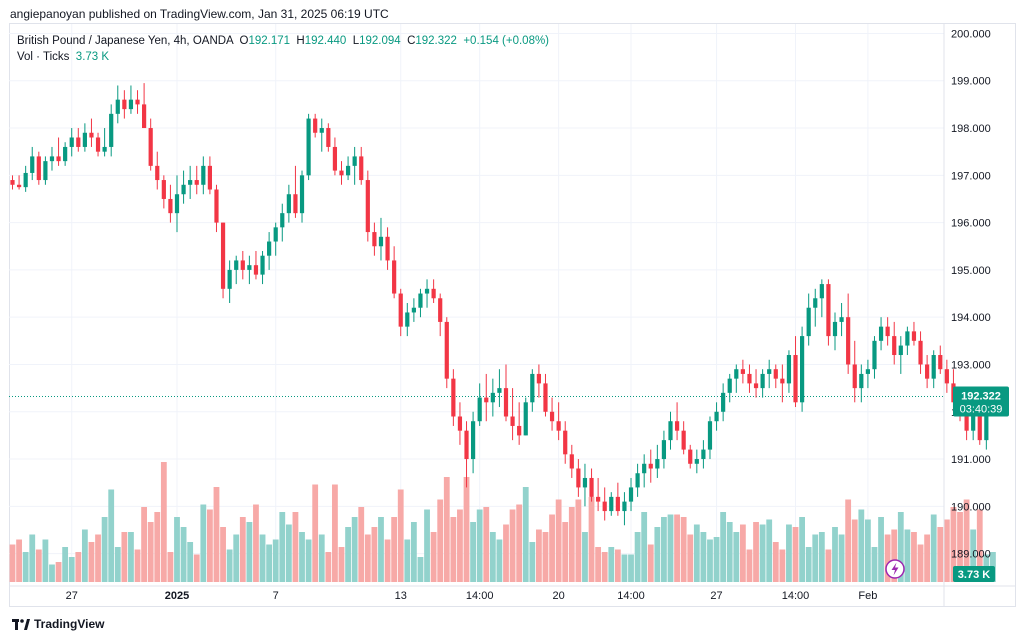 The height and width of the screenshot is (641, 1024). Describe the element at coordinates (971, 224) in the screenshot. I see `y-tick-label: 196.000` at that location.